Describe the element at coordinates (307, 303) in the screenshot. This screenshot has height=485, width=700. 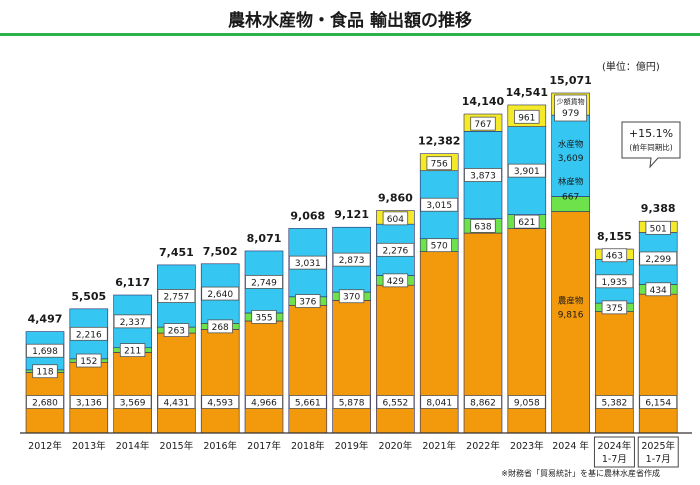
I see `value-label-forest: 376` at that location.